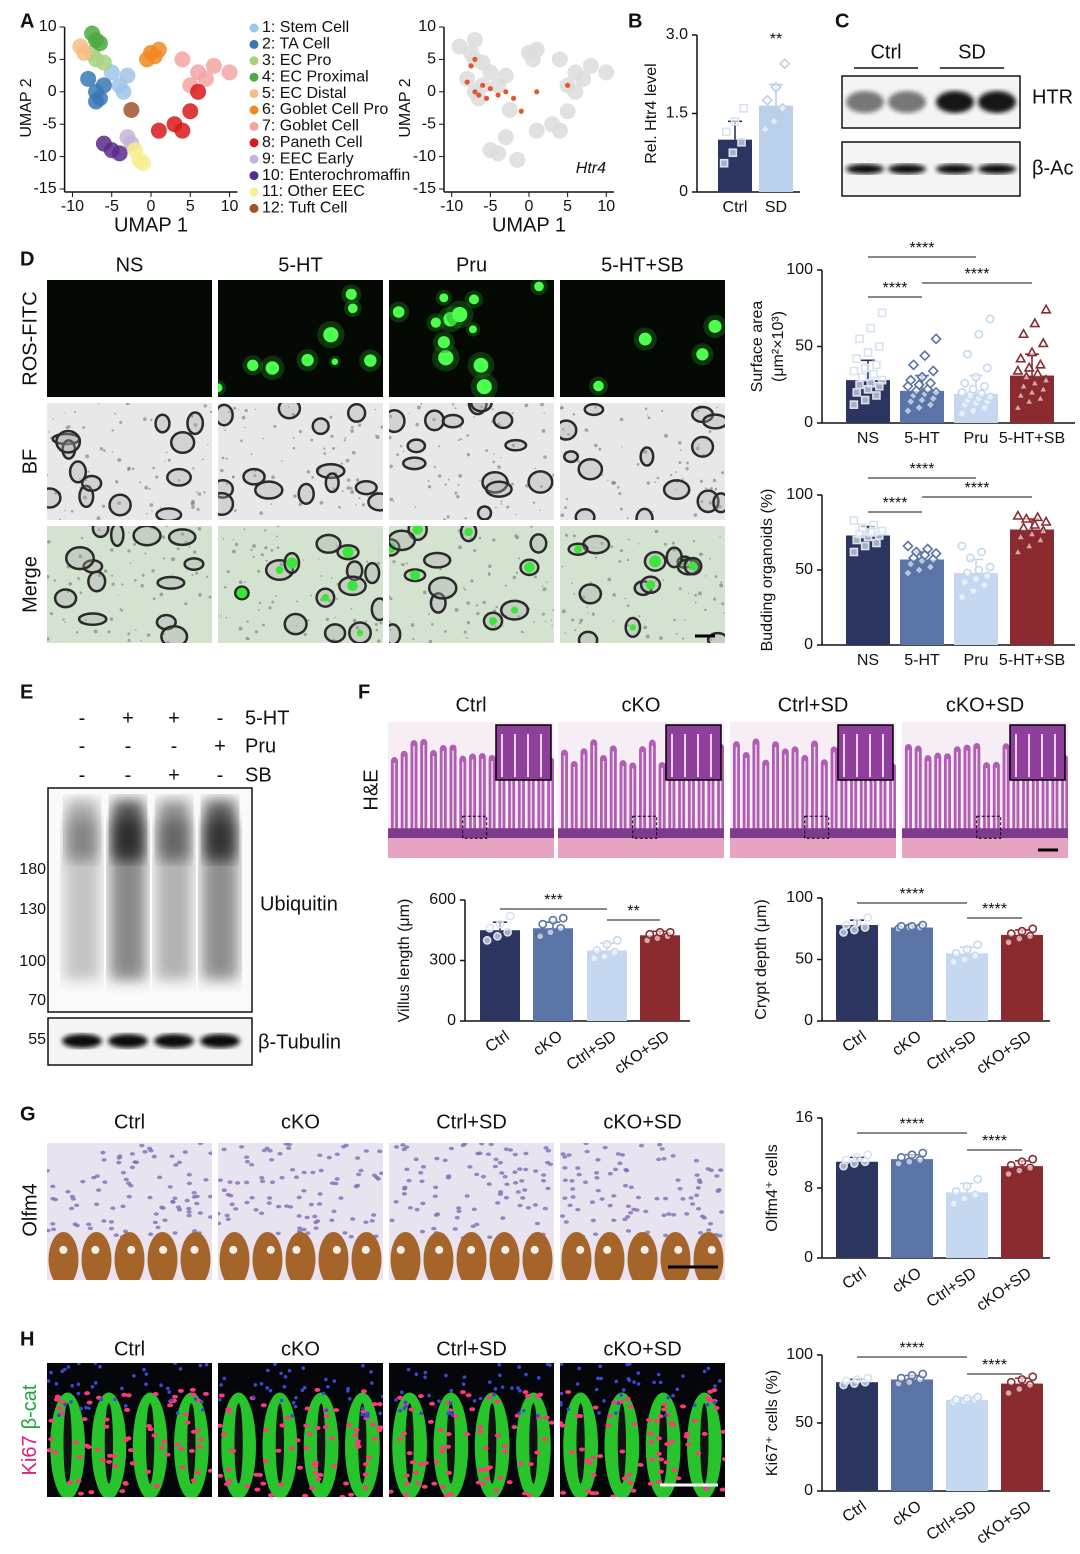  What do you see at coordinates (451, 206) in the screenshot?
I see `x-tick-label: -10` at bounding box center [451, 206].